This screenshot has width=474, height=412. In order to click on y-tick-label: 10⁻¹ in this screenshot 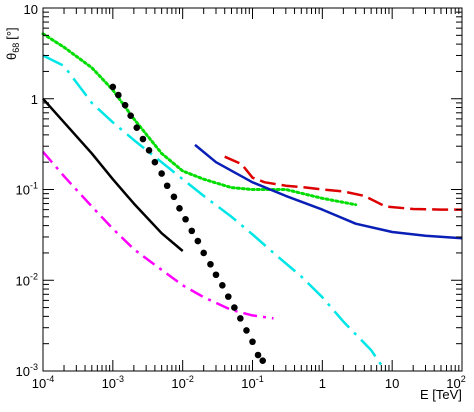, I will do `click(27, 189)`.